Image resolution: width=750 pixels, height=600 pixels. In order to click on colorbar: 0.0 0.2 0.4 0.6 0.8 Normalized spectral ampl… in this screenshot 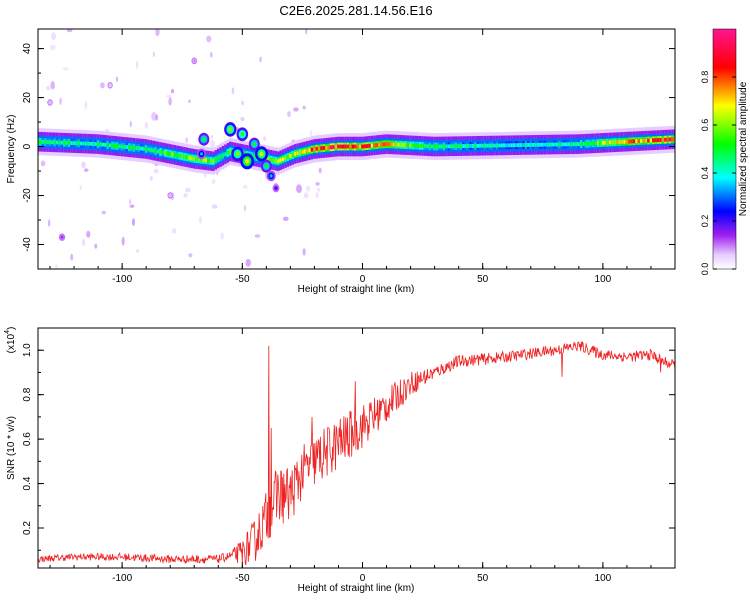, I will do `click(724, 151)`.